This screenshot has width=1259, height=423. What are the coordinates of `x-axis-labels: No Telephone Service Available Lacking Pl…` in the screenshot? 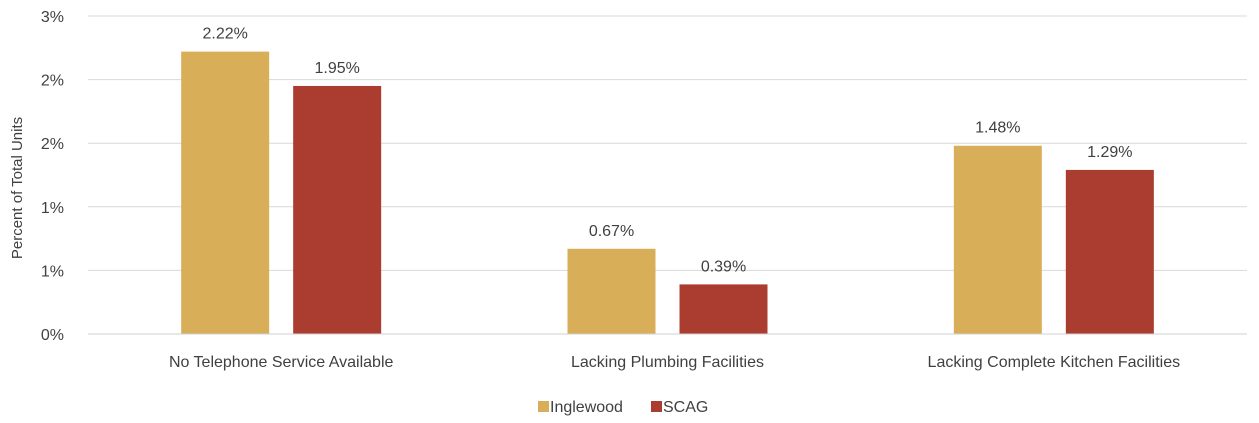 It's located at (674, 362).